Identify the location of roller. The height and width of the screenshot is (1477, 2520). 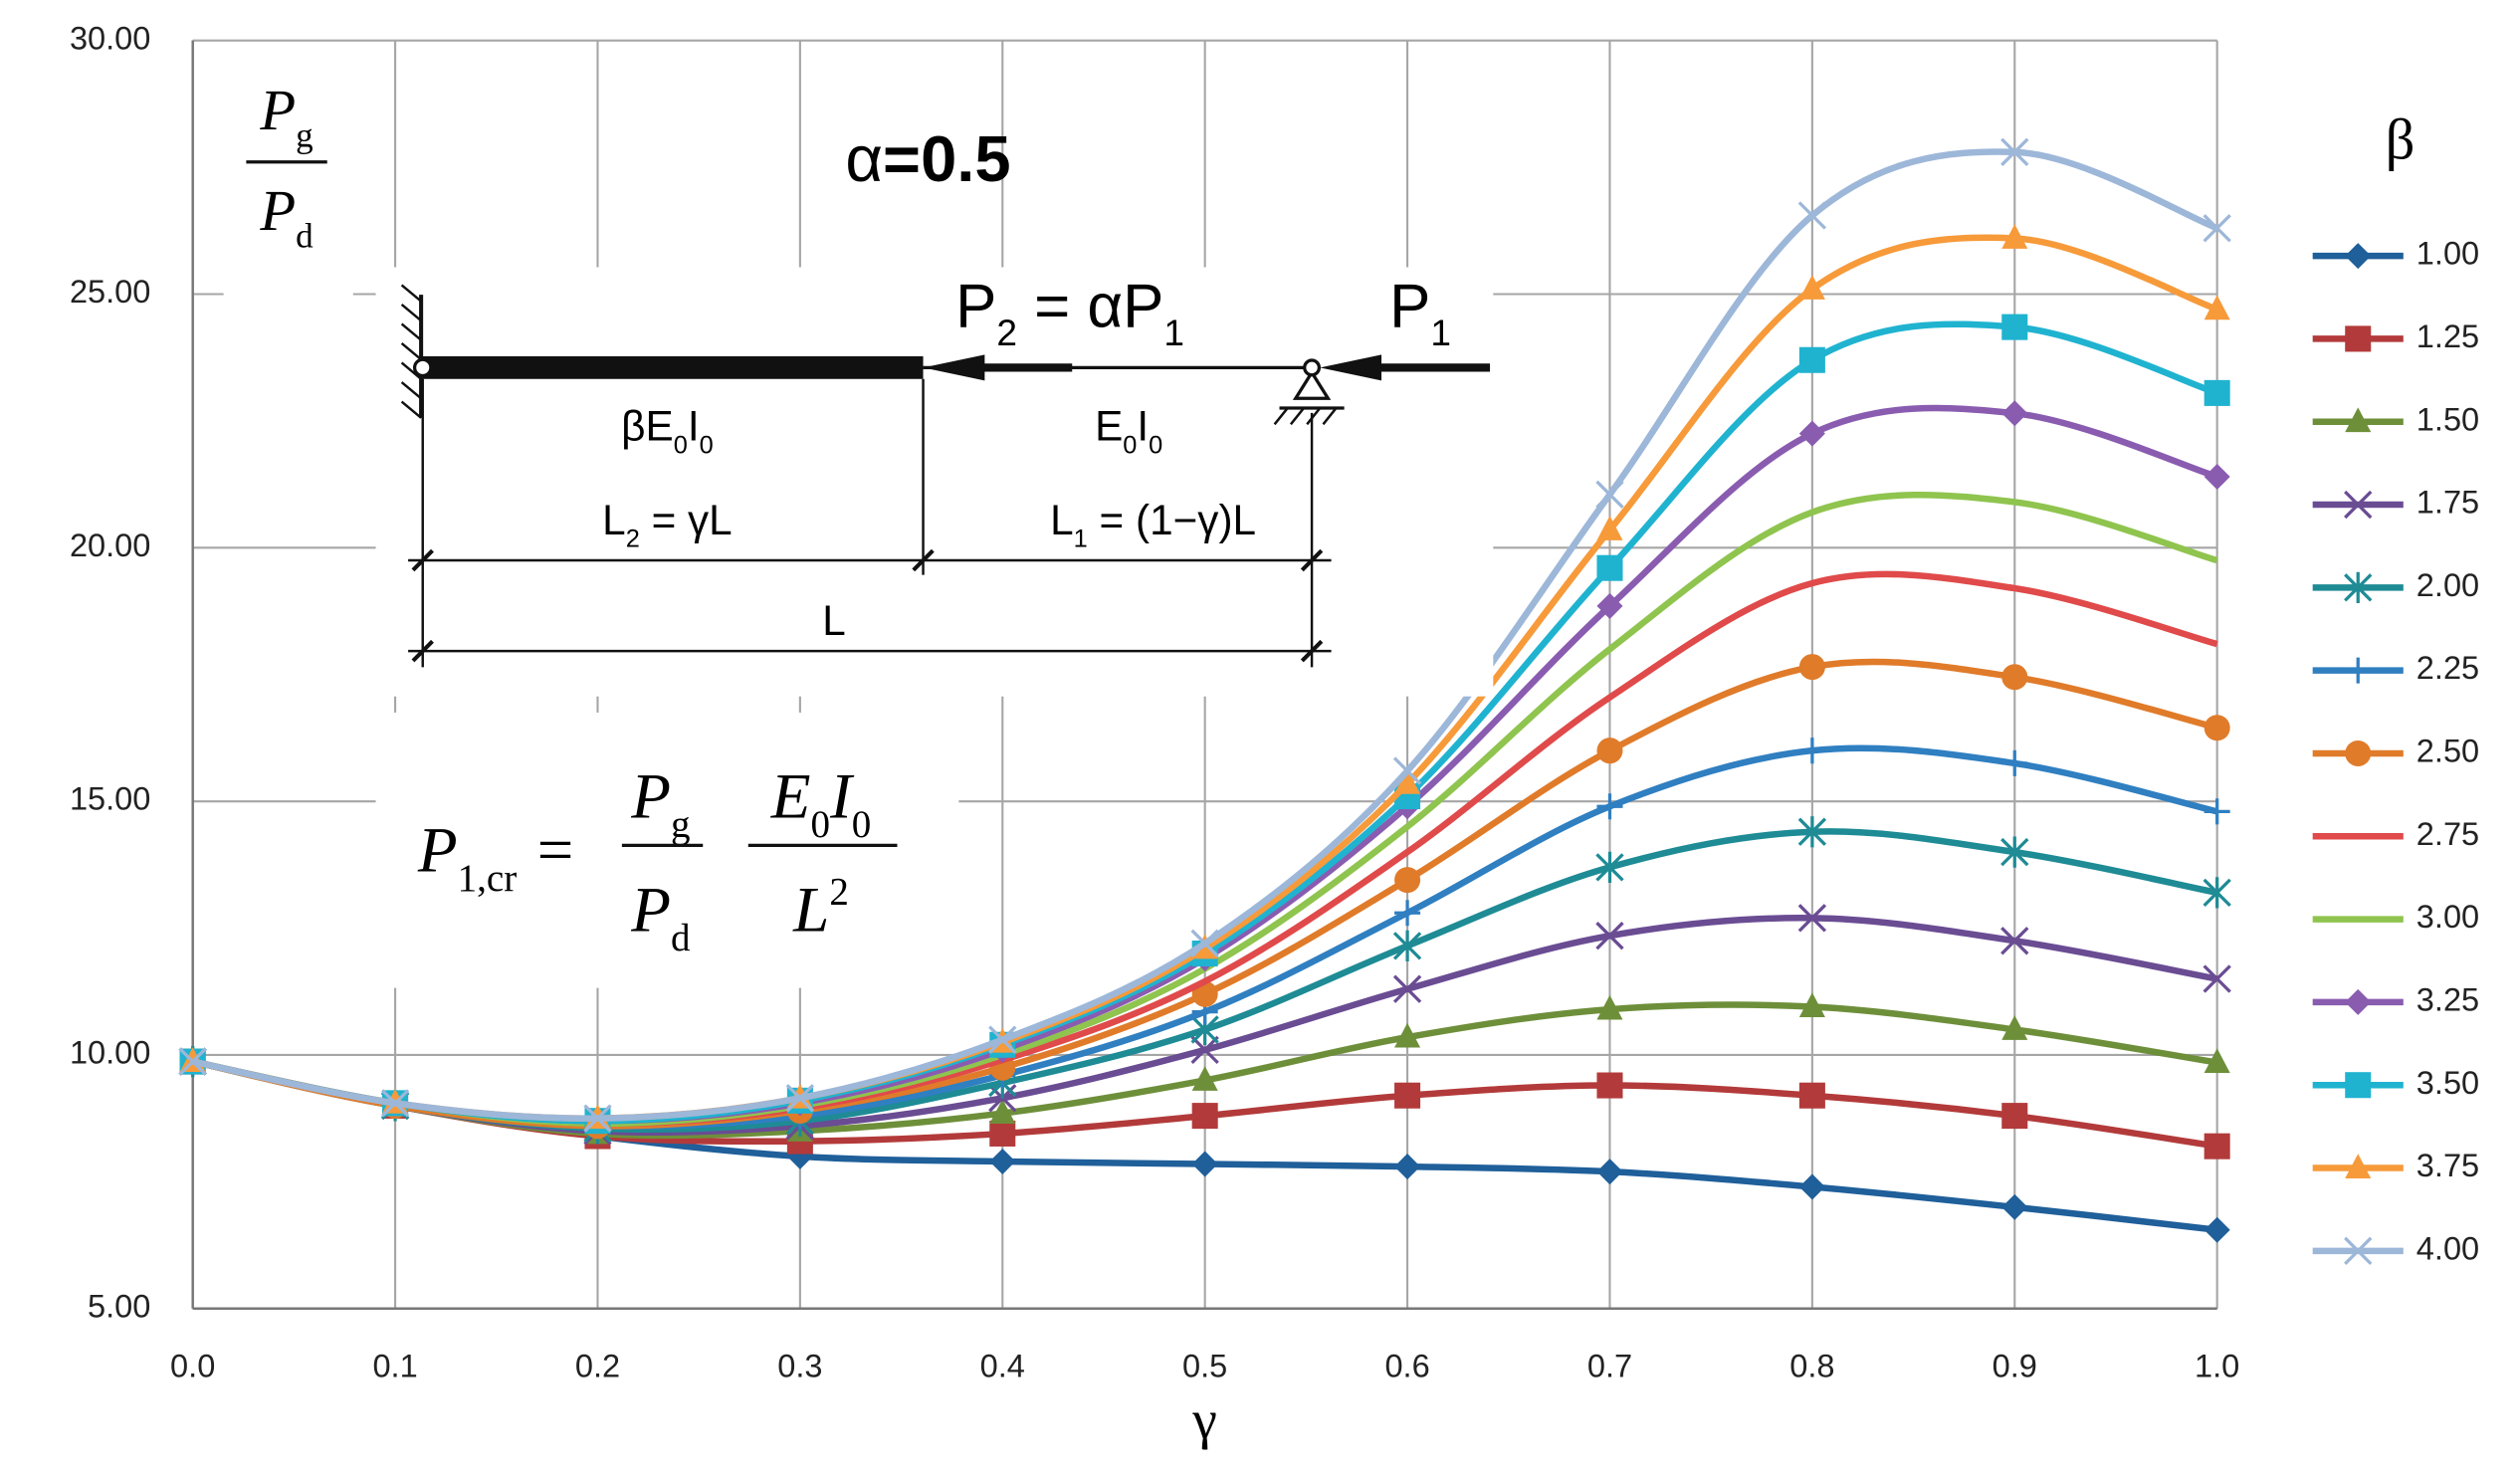
(1312, 384).